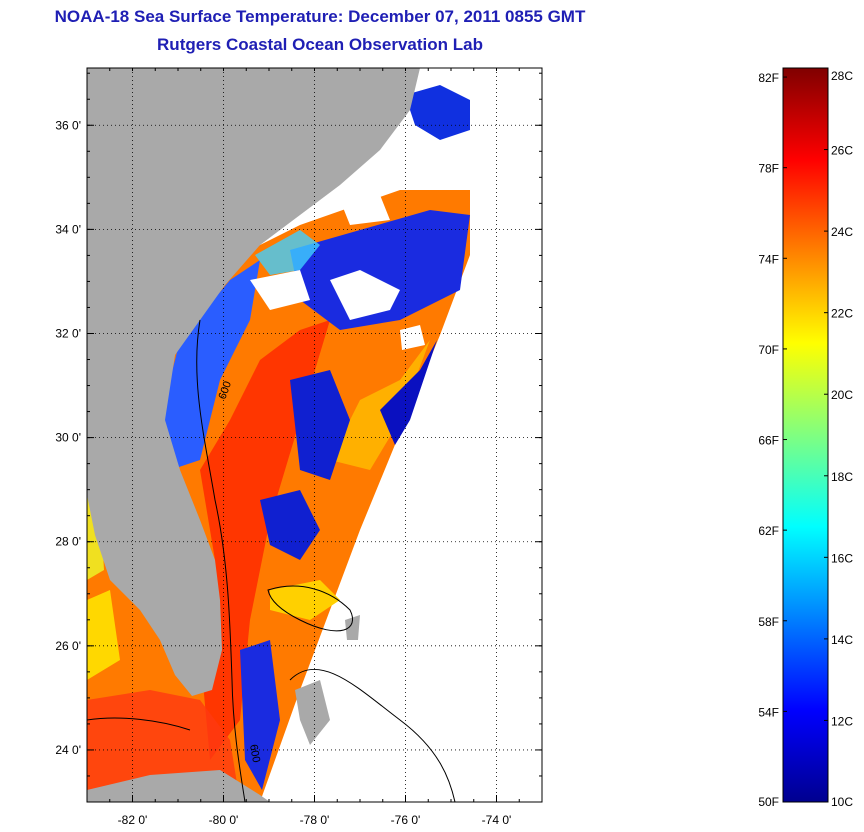 The image size is (864, 832). Describe the element at coordinates (68, 750) in the screenshot. I see `lat-tick-label: 24 0'` at that location.